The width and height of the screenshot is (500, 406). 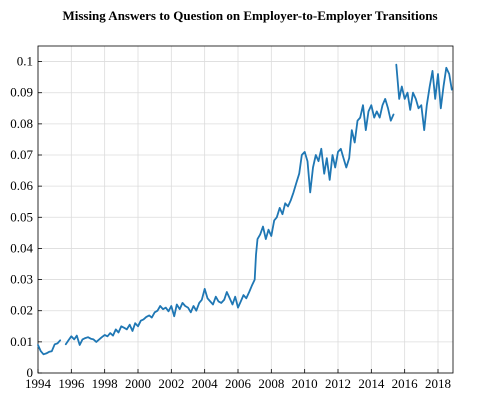 What do you see at coordinates (338, 383) in the screenshot?
I see `x-tick-label: 2012` at bounding box center [338, 383].